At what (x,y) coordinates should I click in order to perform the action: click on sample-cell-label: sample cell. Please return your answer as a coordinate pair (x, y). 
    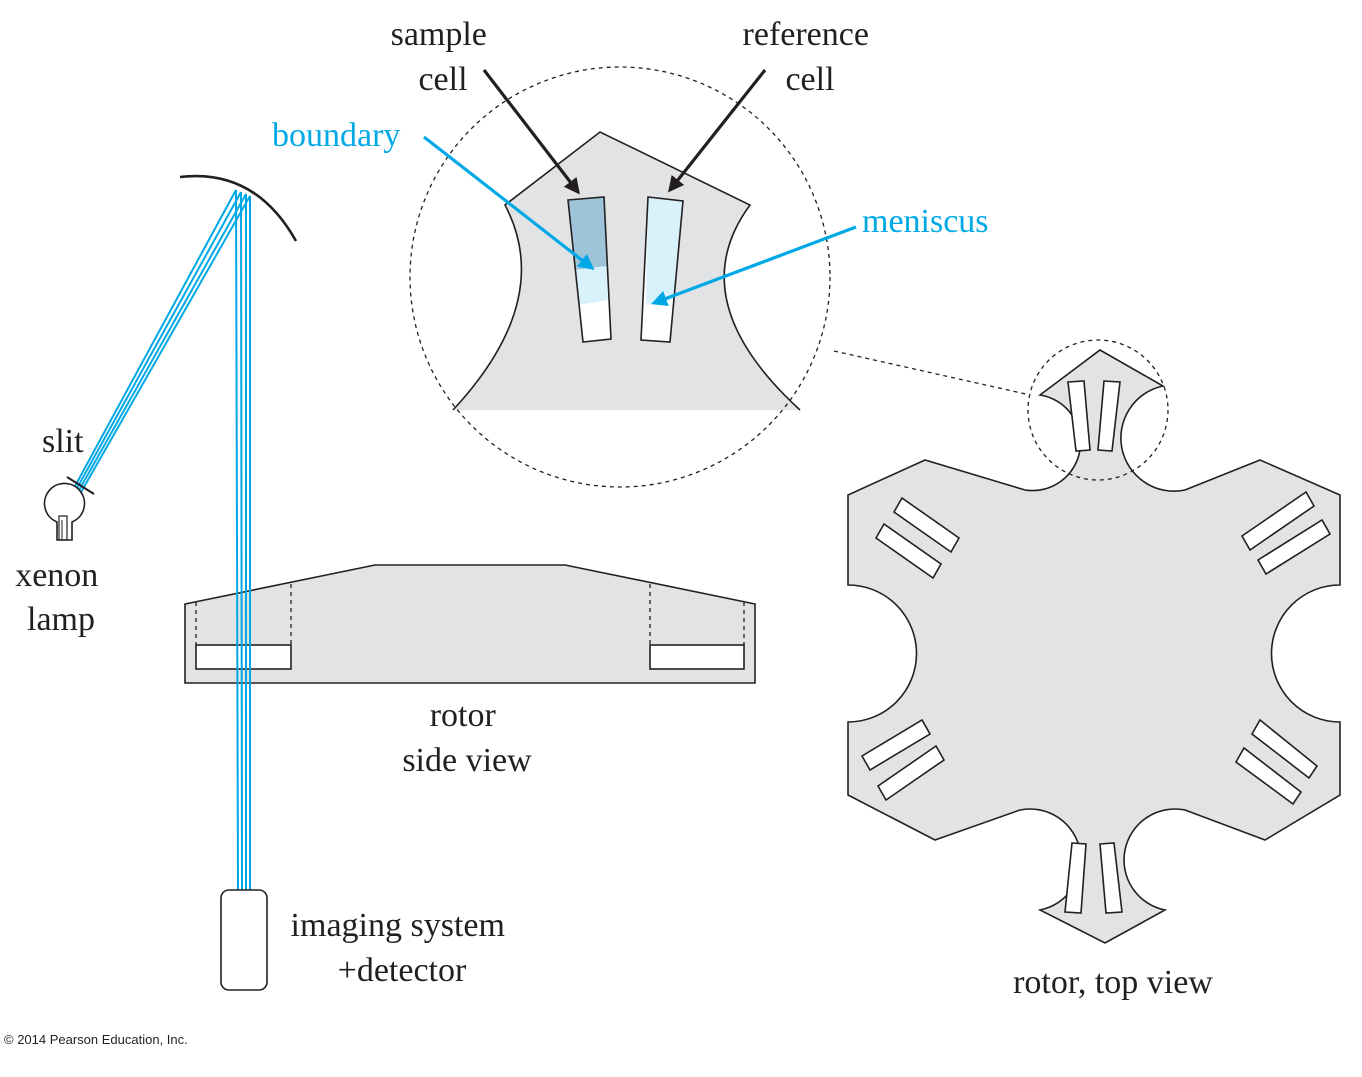
    Looking at the image, I should click on (443, 57).